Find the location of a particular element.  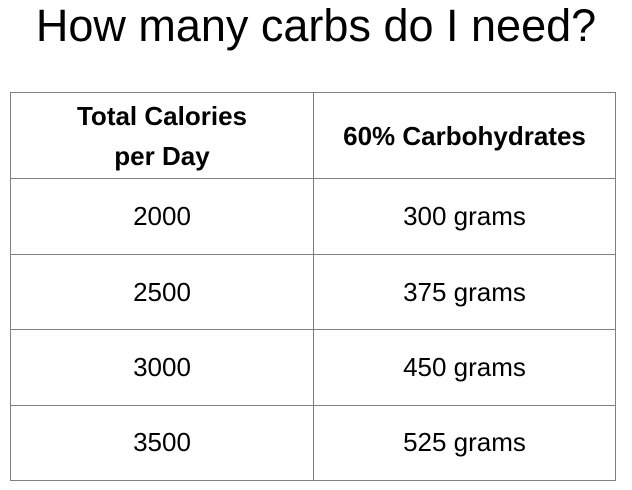

header-carbohydrates: 60% Carbohydrates is located at coordinates (464, 135).